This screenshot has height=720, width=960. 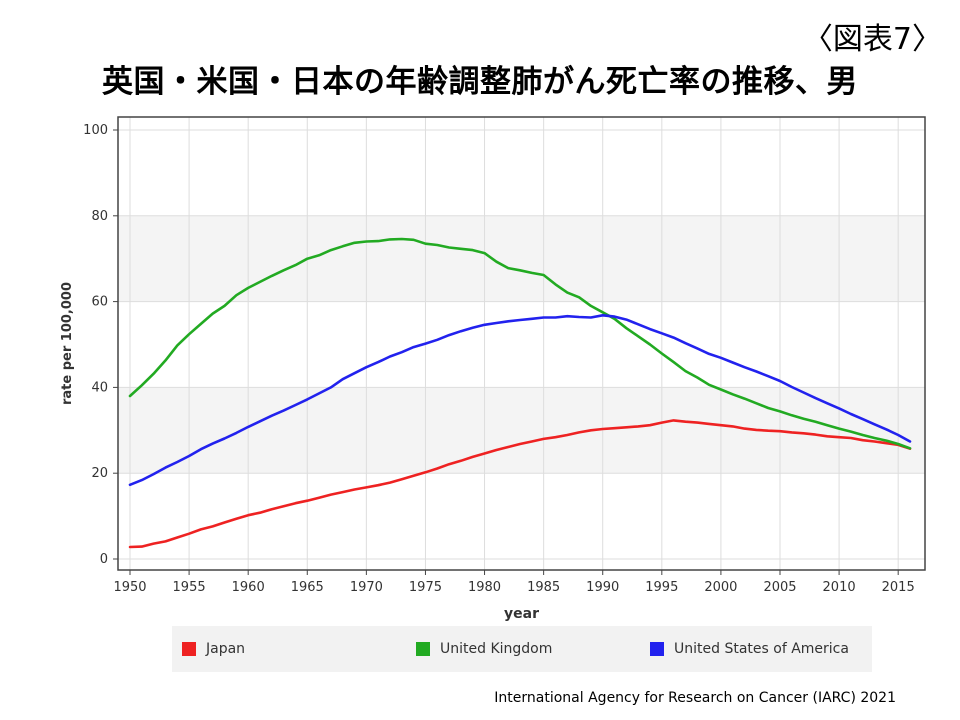 What do you see at coordinates (898, 587) in the screenshot?
I see `x-tick-label: 2015` at bounding box center [898, 587].